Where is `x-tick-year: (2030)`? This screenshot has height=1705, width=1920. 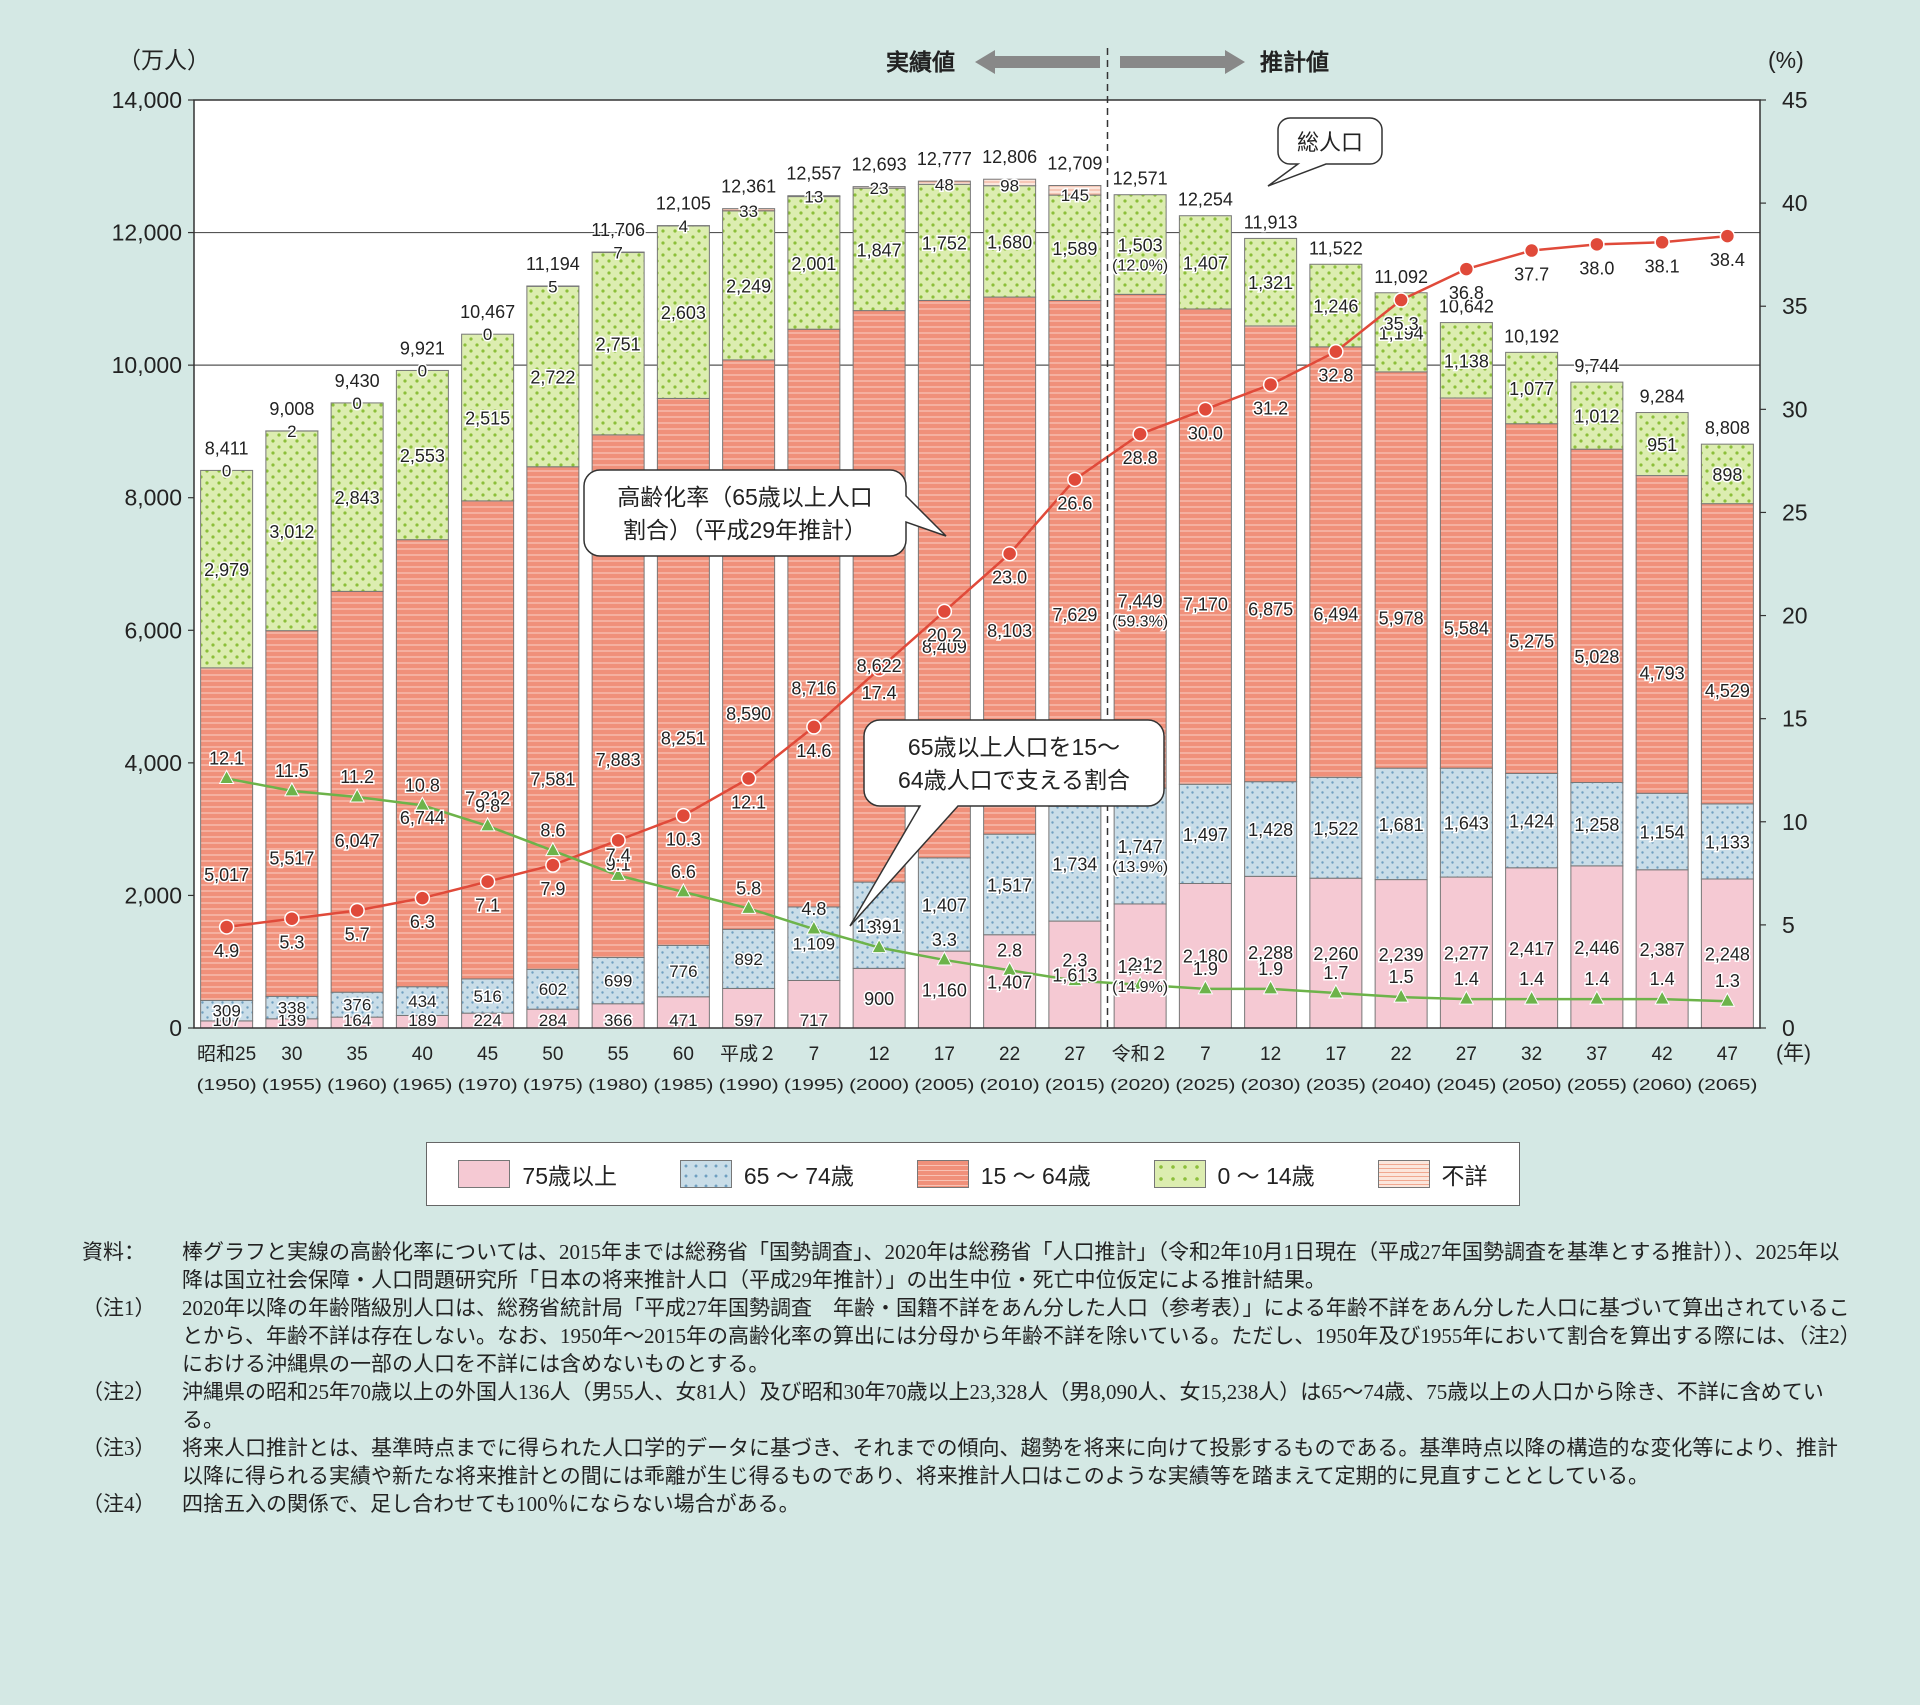
x-tick-year: (2030) is located at coordinates (1271, 1085).